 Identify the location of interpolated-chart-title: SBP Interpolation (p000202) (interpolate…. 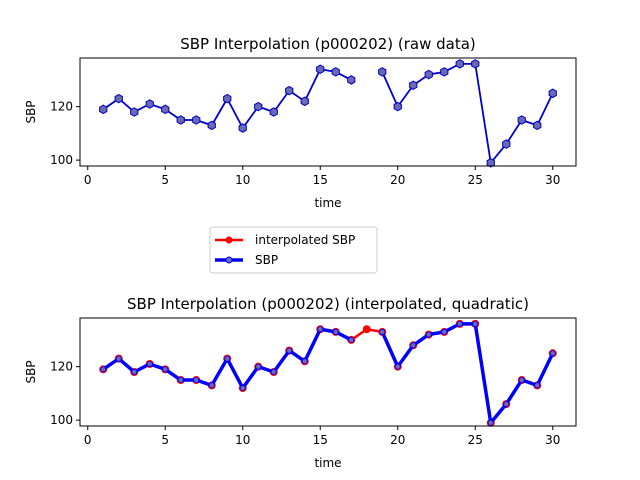
(328, 304).